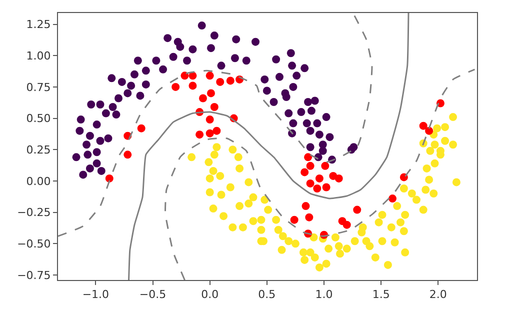 Image resolution: width=522 pixels, height=313 pixels. What do you see at coordinates (38, 25) in the screenshot?
I see `y-tick-label: 1.25` at bounding box center [38, 25].